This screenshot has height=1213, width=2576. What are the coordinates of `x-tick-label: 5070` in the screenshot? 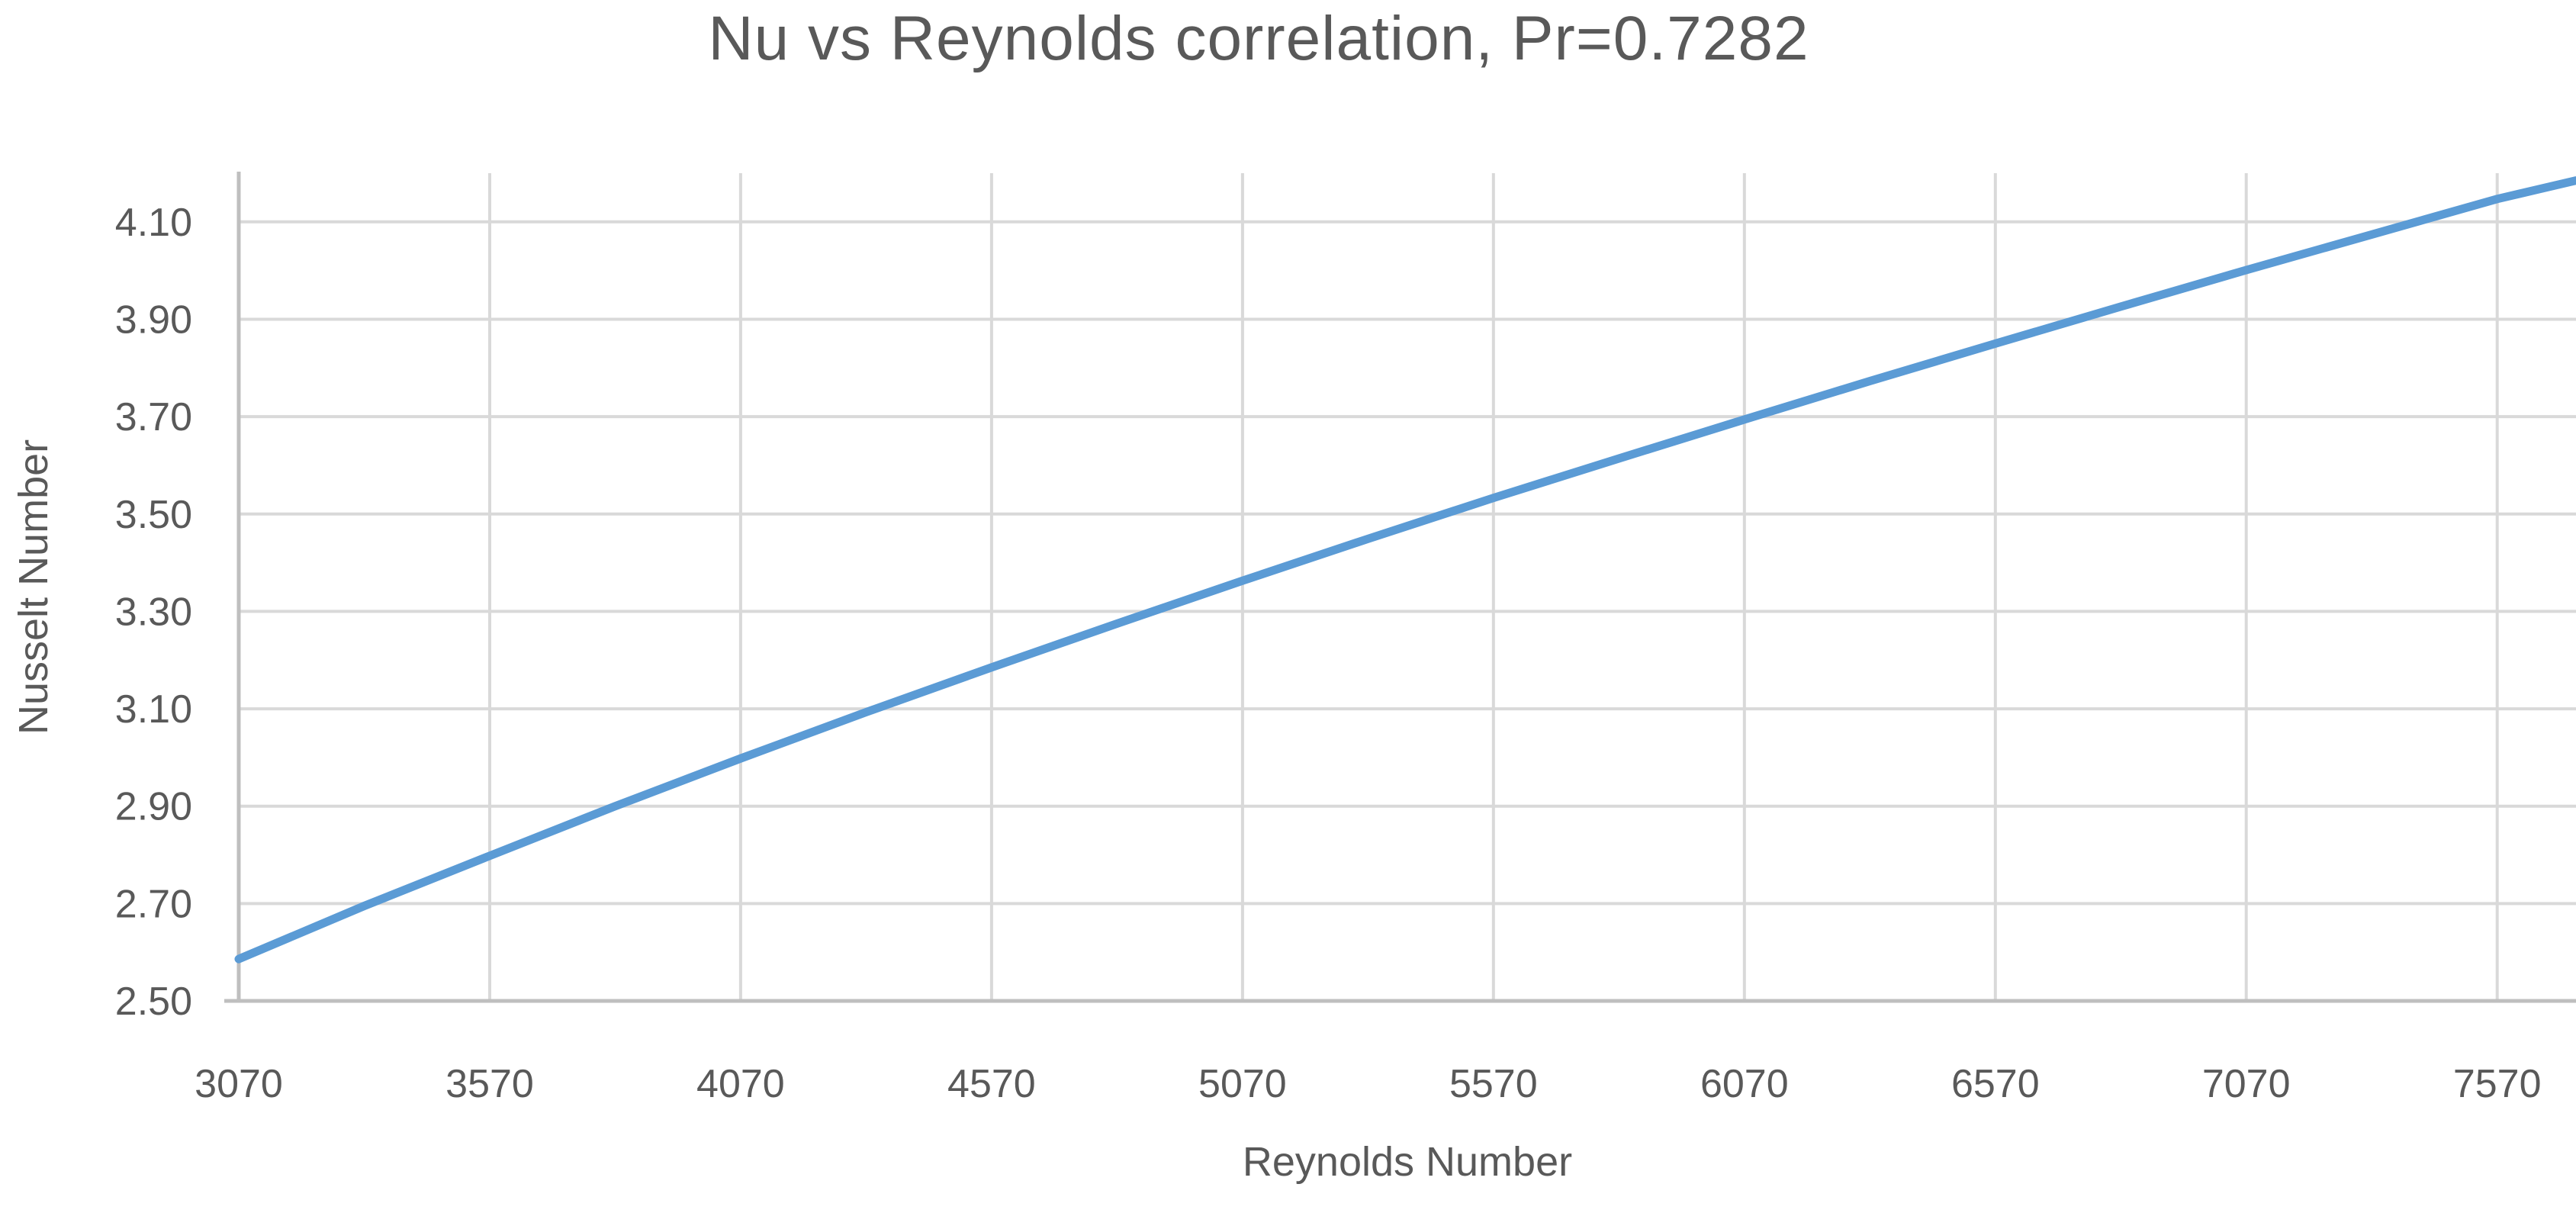 It's located at (1242, 1084).